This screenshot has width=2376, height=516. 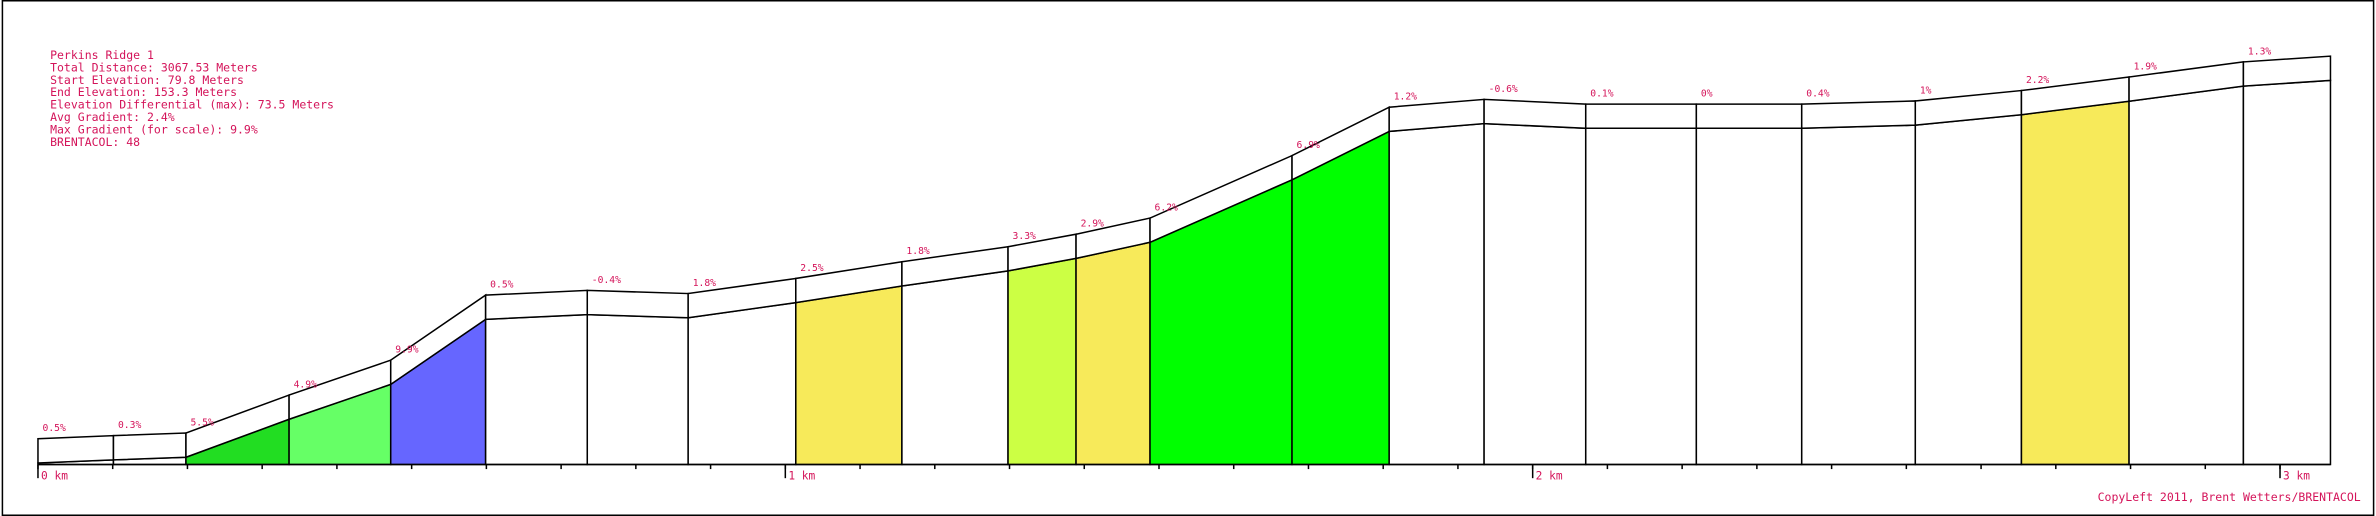 What do you see at coordinates (2296, 476) in the screenshot?
I see `x-tick-label: 3 km` at bounding box center [2296, 476].